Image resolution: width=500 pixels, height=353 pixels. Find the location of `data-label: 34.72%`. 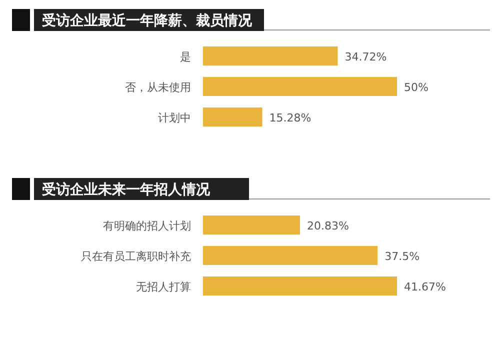

data-label: 34.72% is located at coordinates (365, 57).